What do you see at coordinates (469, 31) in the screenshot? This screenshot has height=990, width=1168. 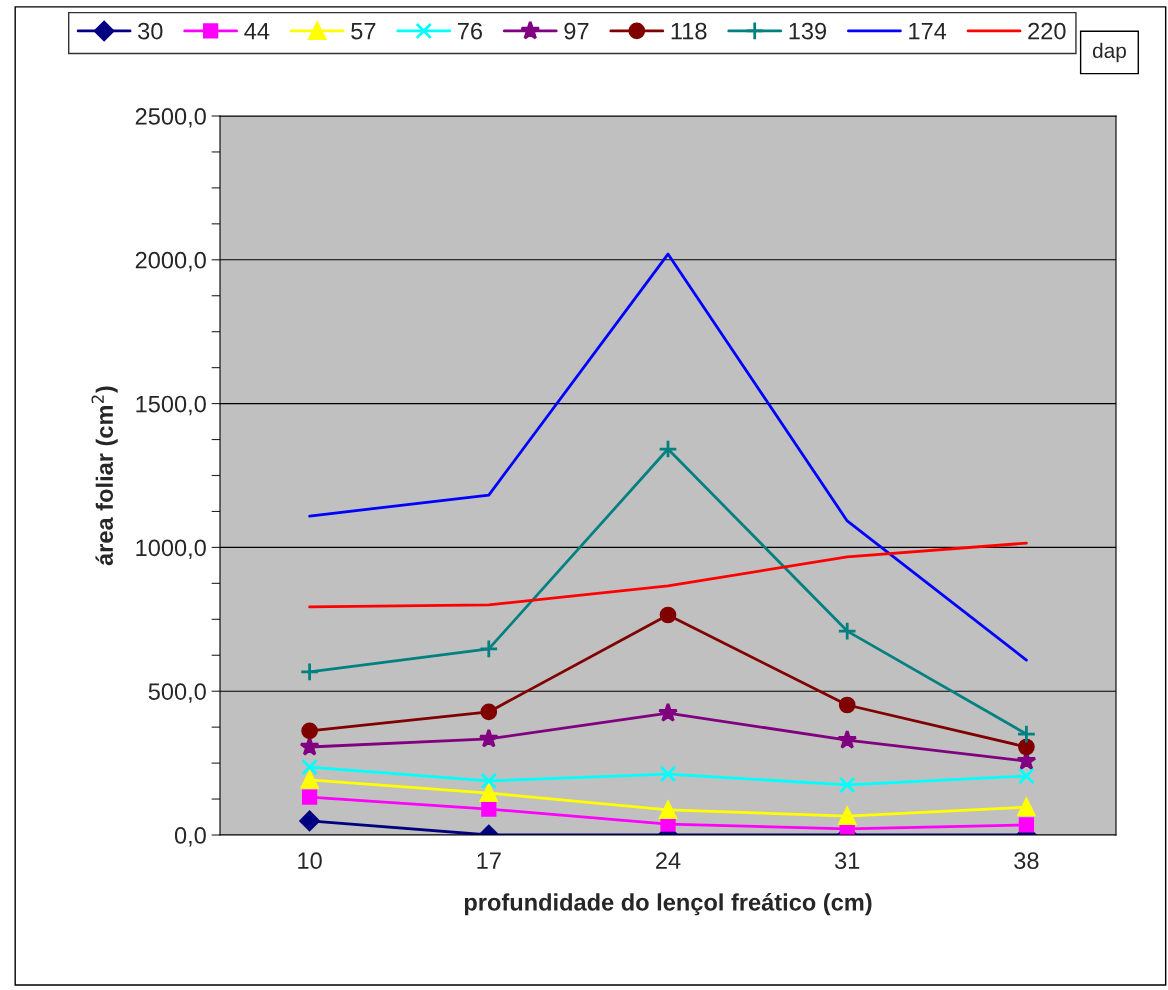 I see `legend-label: 76` at bounding box center [469, 31].